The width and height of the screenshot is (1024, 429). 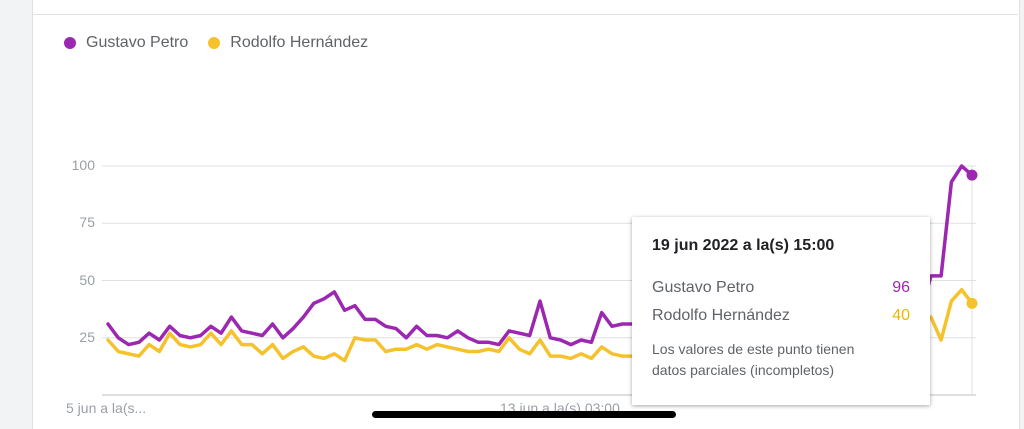 What do you see at coordinates (743, 245) in the screenshot?
I see `tooltip-title: 19 jun 2022 a la(s) 15:00` at bounding box center [743, 245].